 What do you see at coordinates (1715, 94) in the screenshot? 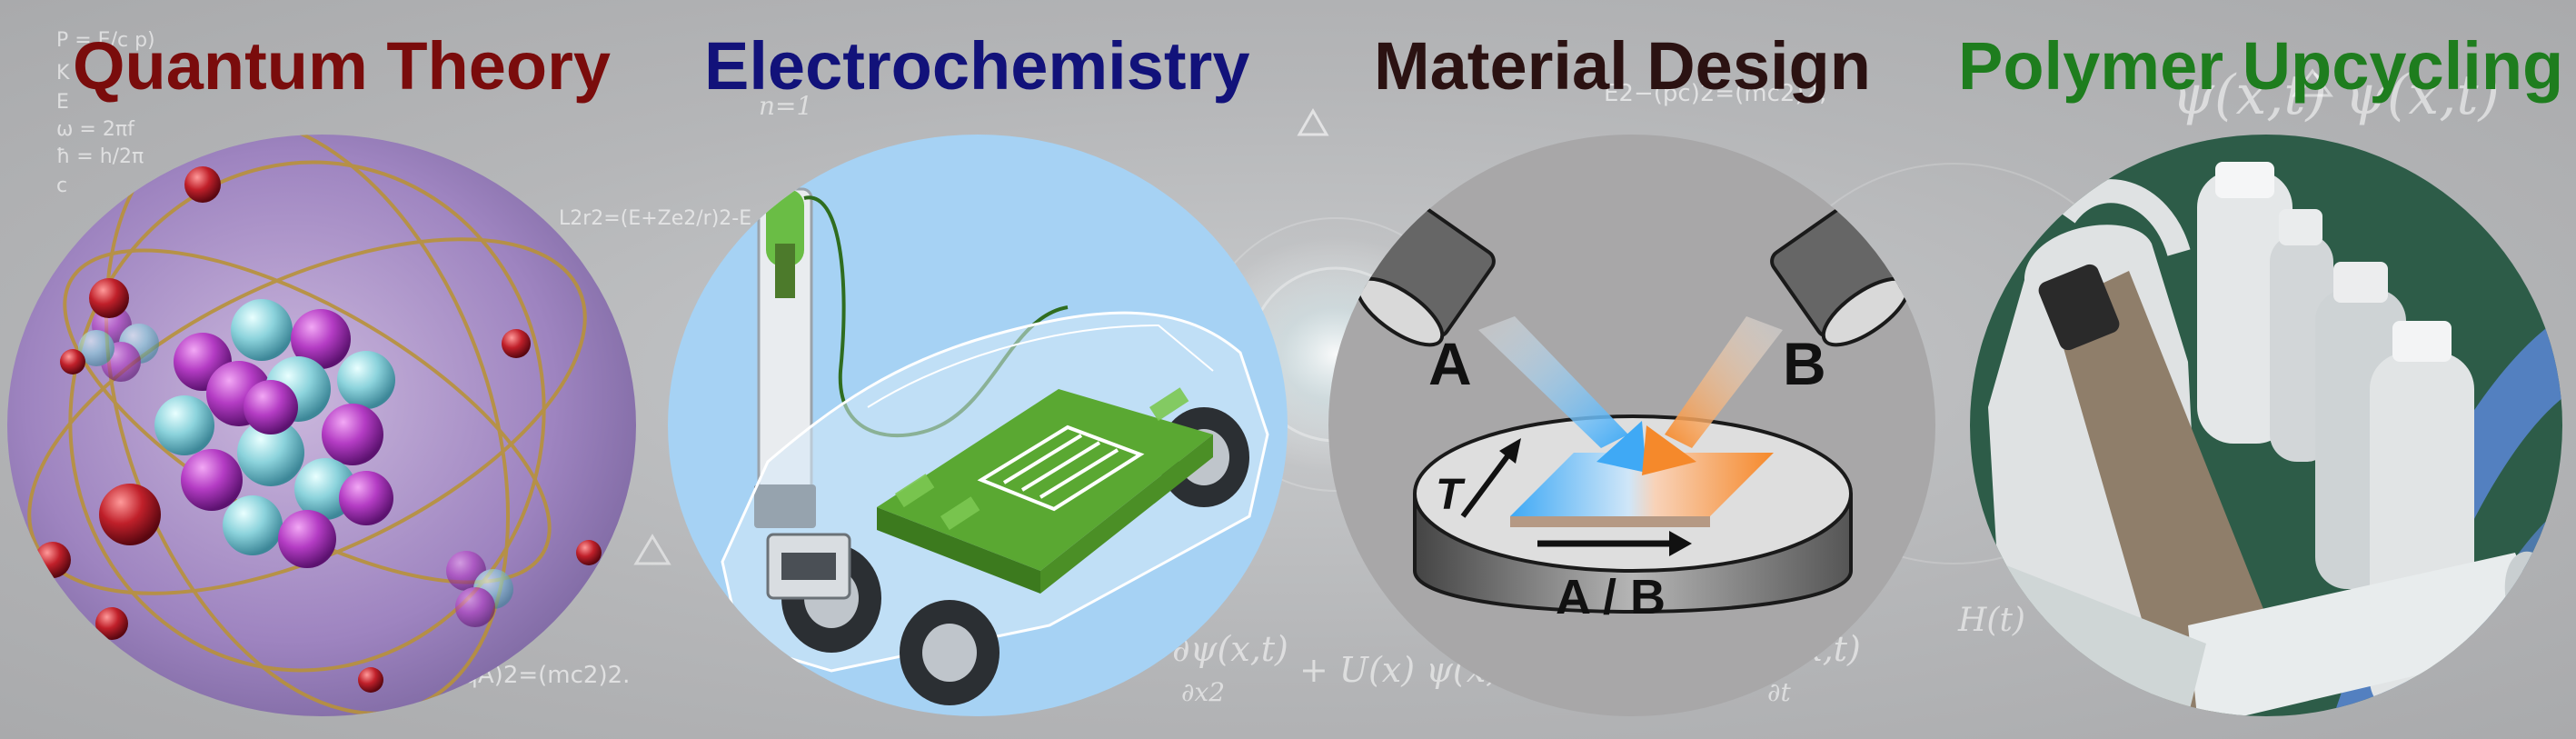
I see `bg-equation: E2−(pc)2=(mc2)2,` at bounding box center [1715, 94].